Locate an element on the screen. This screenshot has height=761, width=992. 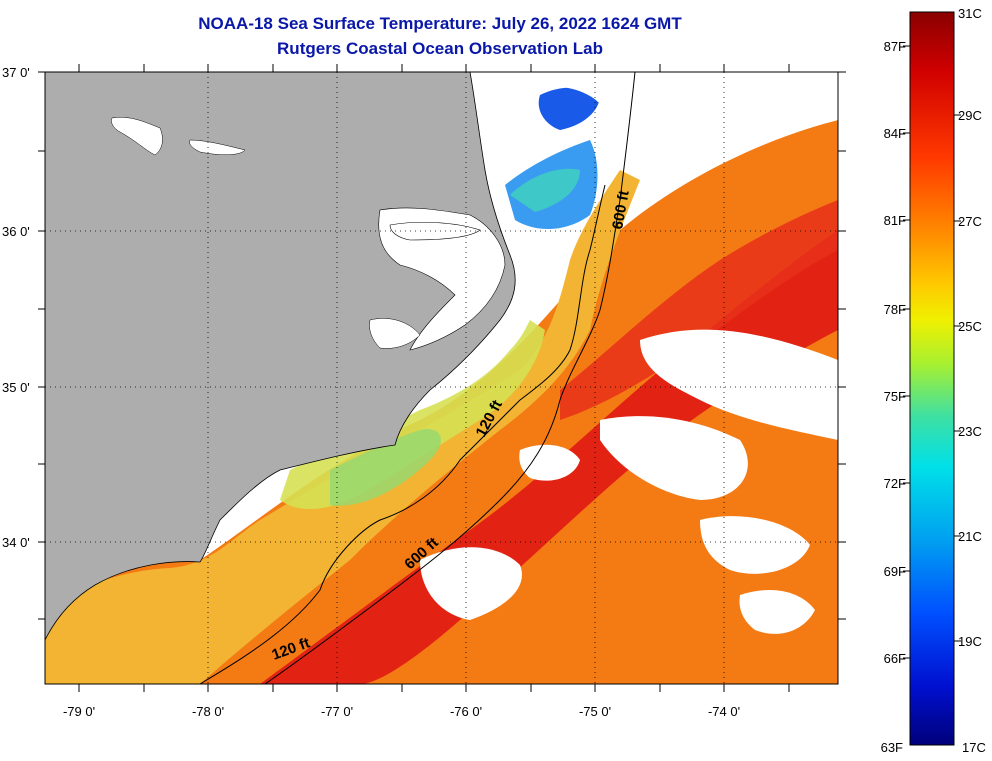
lat-label-36: 36 0' is located at coordinates (16, 231).